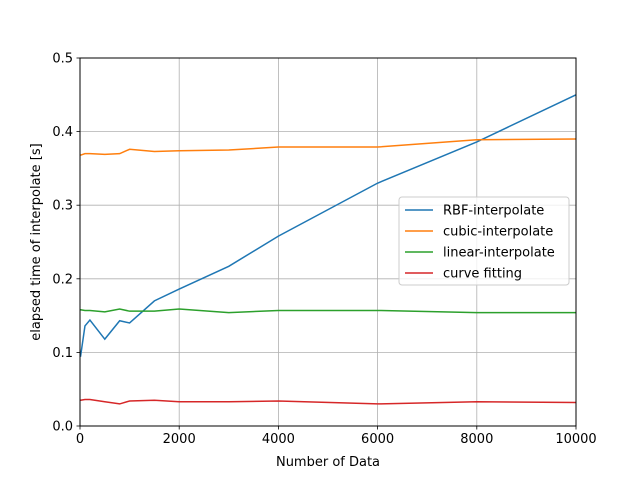 This screenshot has height=478, width=640. I want to click on legend-label: curve fitting, so click(482, 274).